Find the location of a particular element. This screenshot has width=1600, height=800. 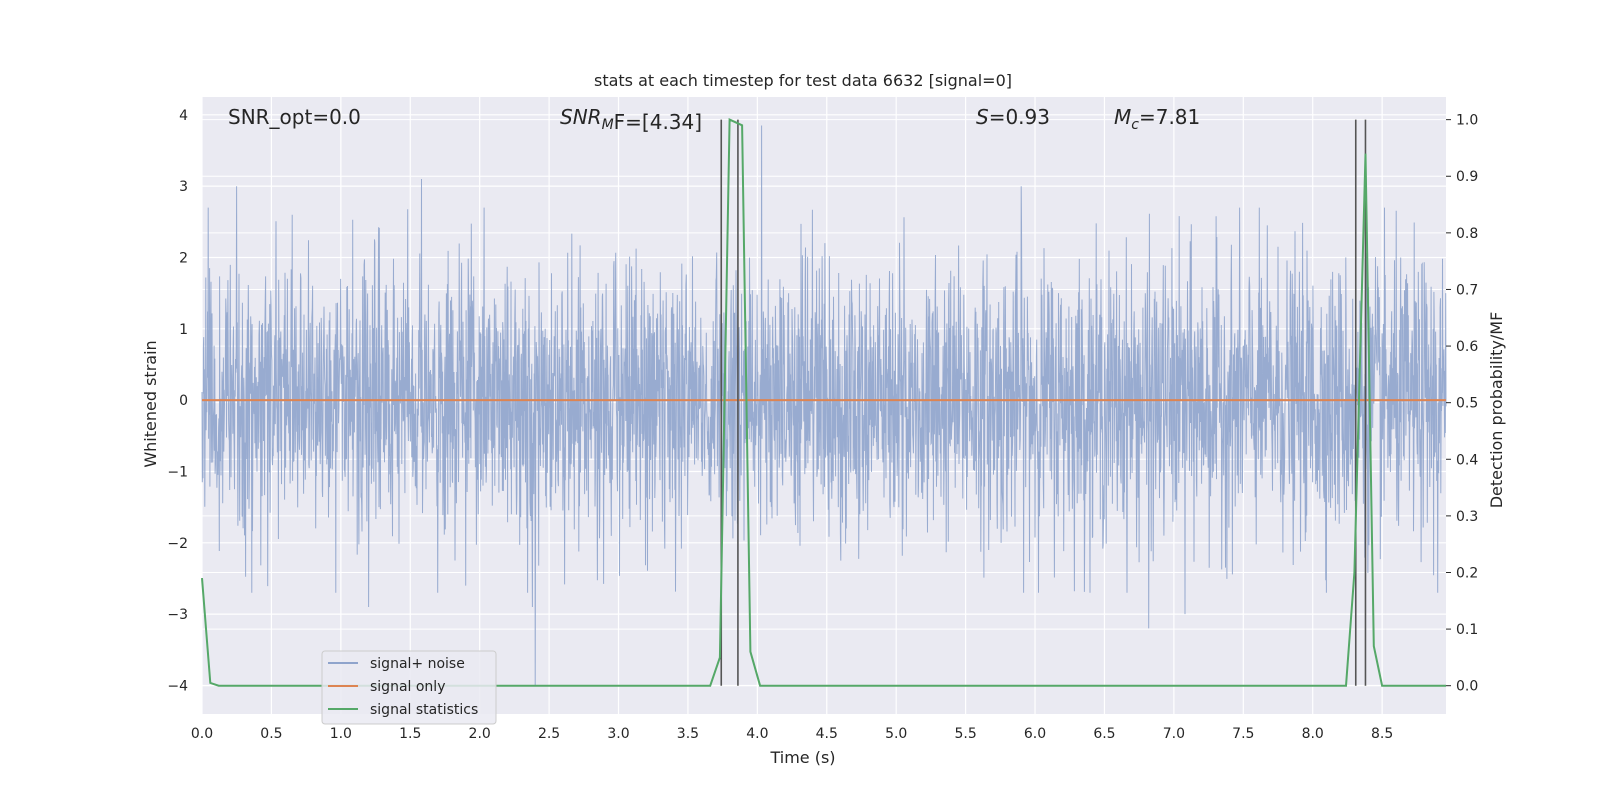

x-tick-label: 7.0 is located at coordinates (1174, 734).